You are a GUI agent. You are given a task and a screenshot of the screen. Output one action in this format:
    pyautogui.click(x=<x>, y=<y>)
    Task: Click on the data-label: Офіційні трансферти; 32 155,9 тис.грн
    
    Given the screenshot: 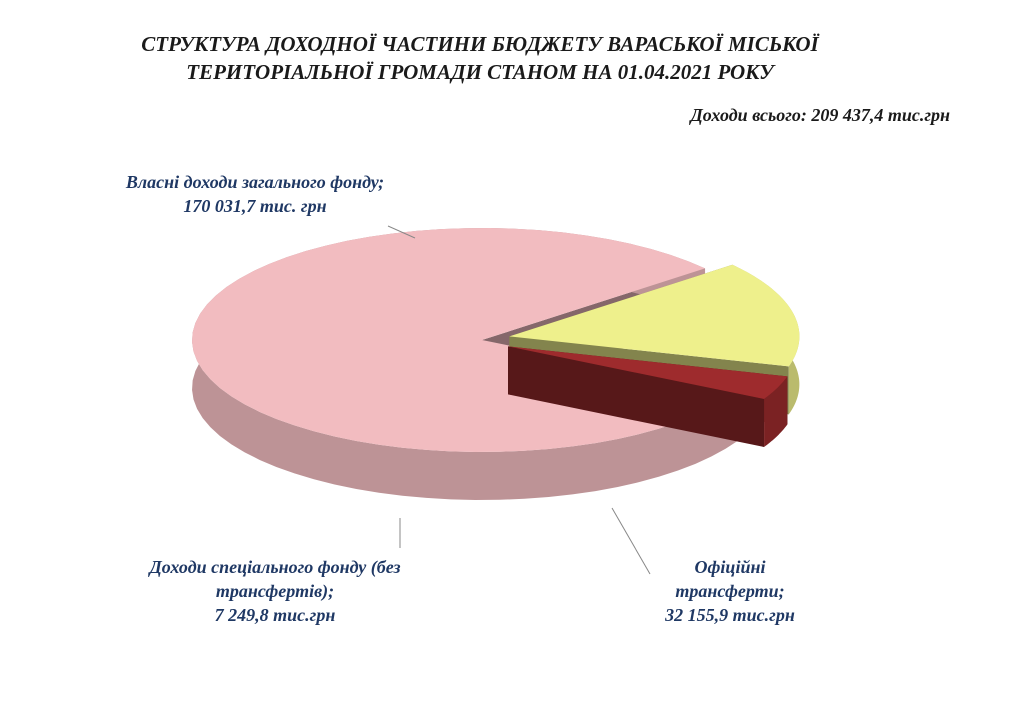 What is the action you would take?
    pyautogui.click(x=730, y=591)
    